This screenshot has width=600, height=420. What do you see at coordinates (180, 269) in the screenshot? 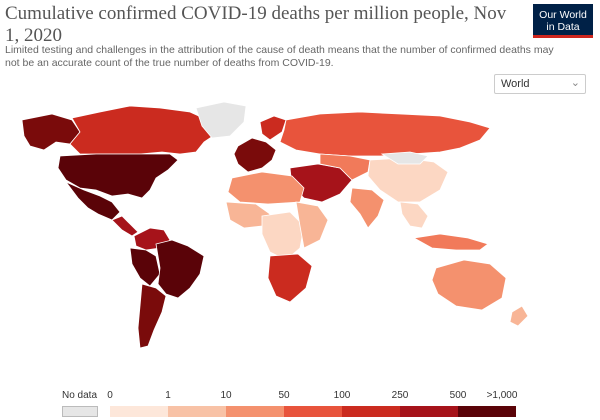
I see `region-brazil` at bounding box center [180, 269].